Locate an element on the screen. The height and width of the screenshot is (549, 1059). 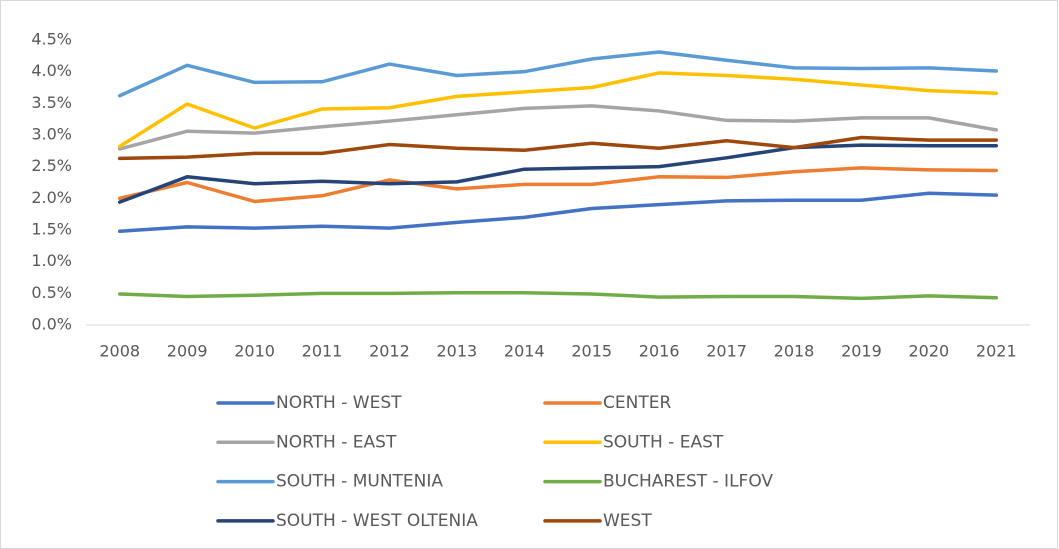
x-tick-label: 2015 is located at coordinates (591, 351).